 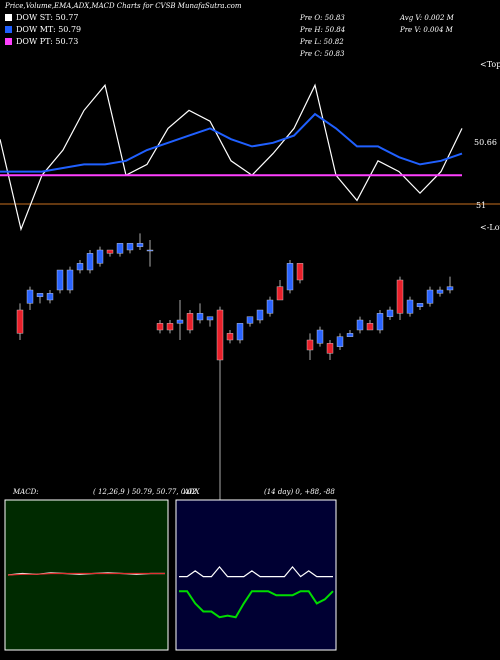 What do you see at coordinates (322, 30) in the screenshot?
I see `stat: Pre H: 50.84` at bounding box center [322, 30].